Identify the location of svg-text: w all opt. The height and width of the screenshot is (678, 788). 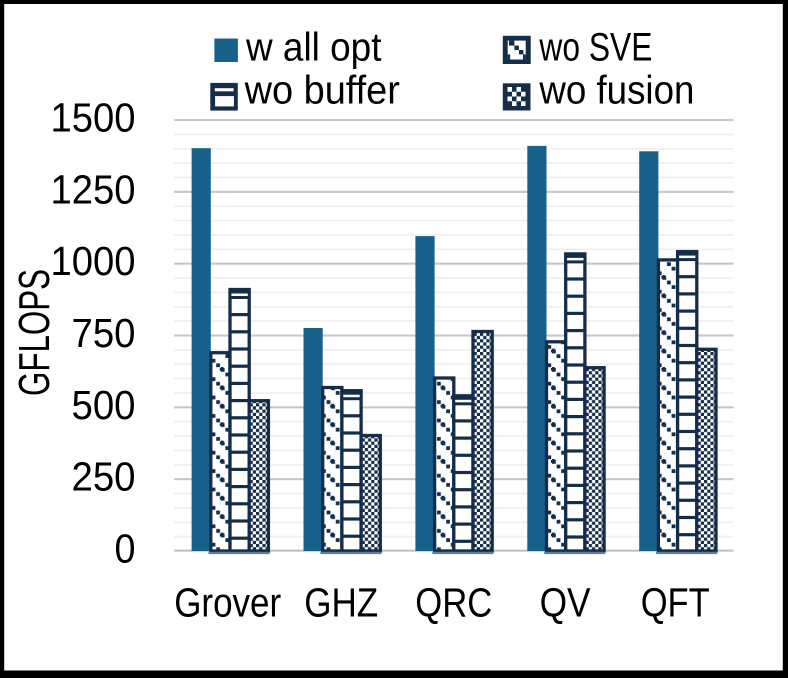
(313, 48).